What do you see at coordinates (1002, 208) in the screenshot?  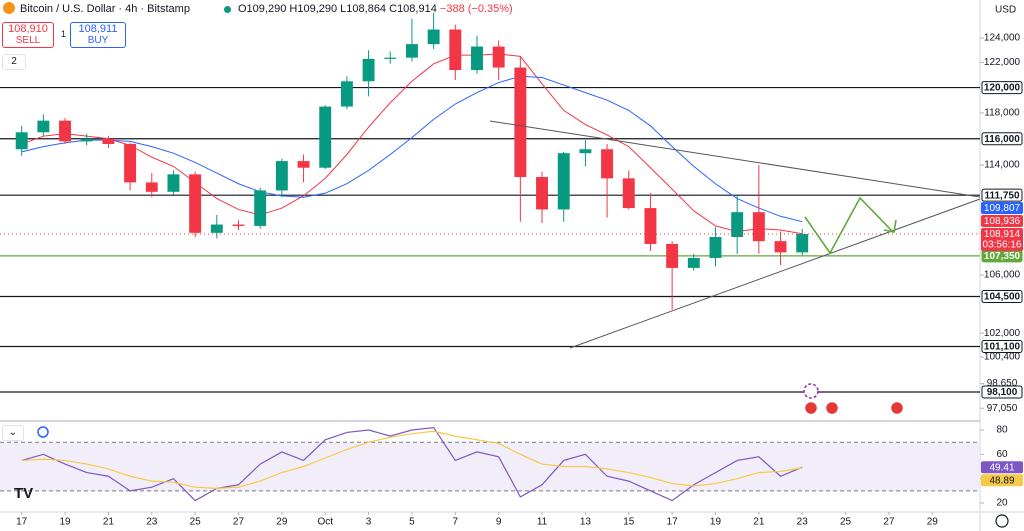 I see `price-badge-label: 109,807` at bounding box center [1002, 208].